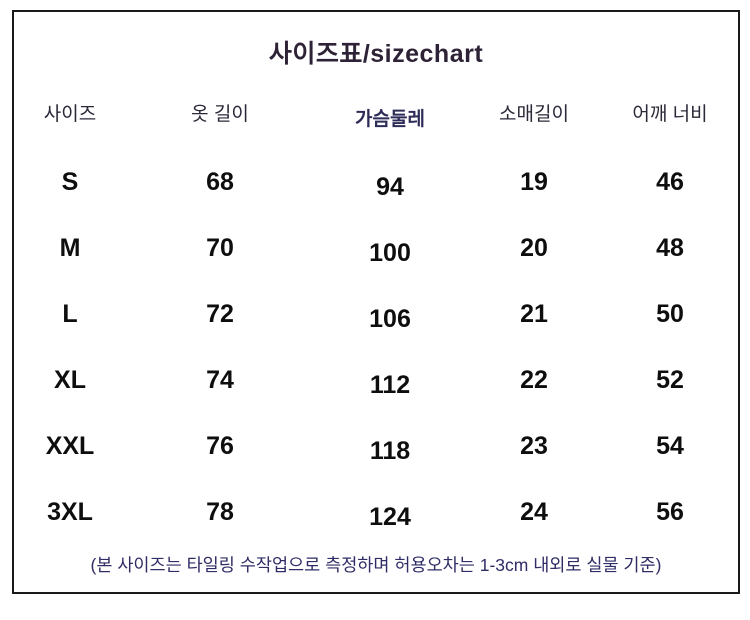  What do you see at coordinates (220, 314) in the screenshot?
I see `value-cell: 72` at bounding box center [220, 314].